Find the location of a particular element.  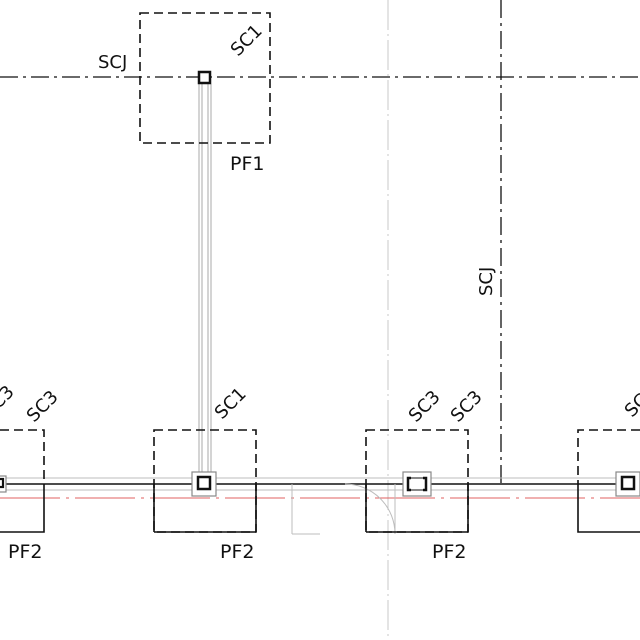

pf1-label: PF1 is located at coordinates (247, 164).